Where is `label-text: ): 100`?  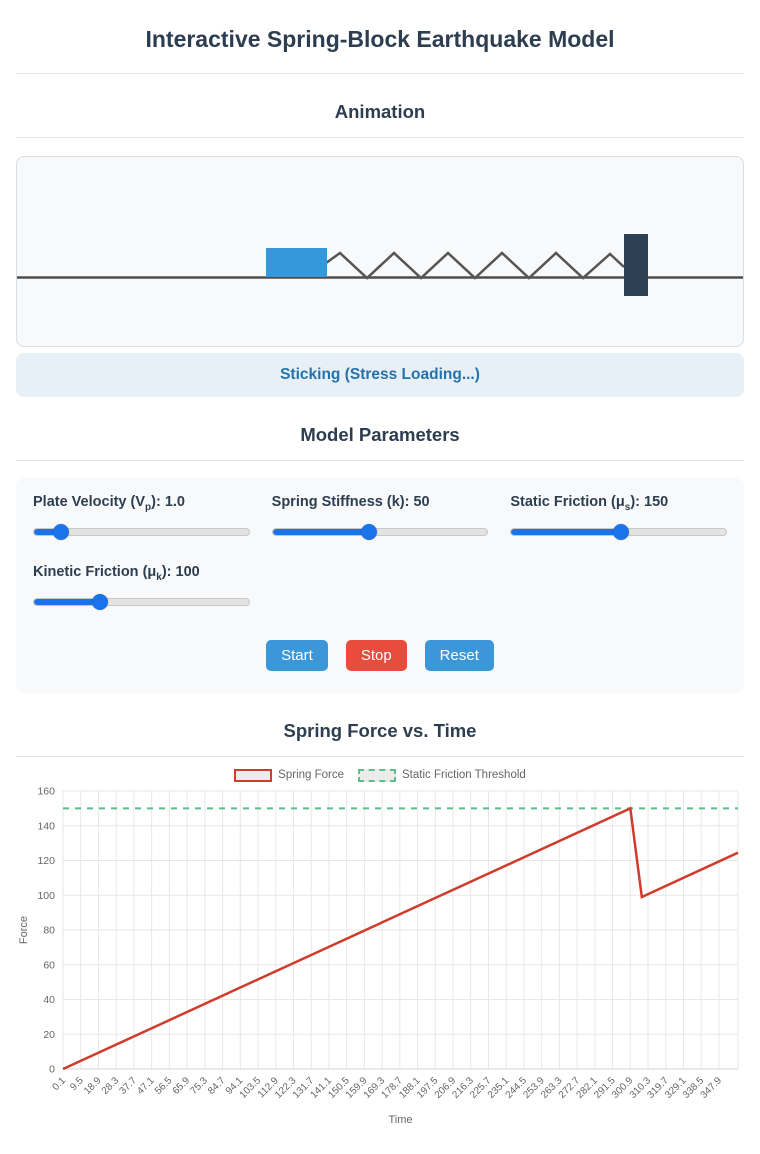
label-text: ): 100 is located at coordinates (180, 571).